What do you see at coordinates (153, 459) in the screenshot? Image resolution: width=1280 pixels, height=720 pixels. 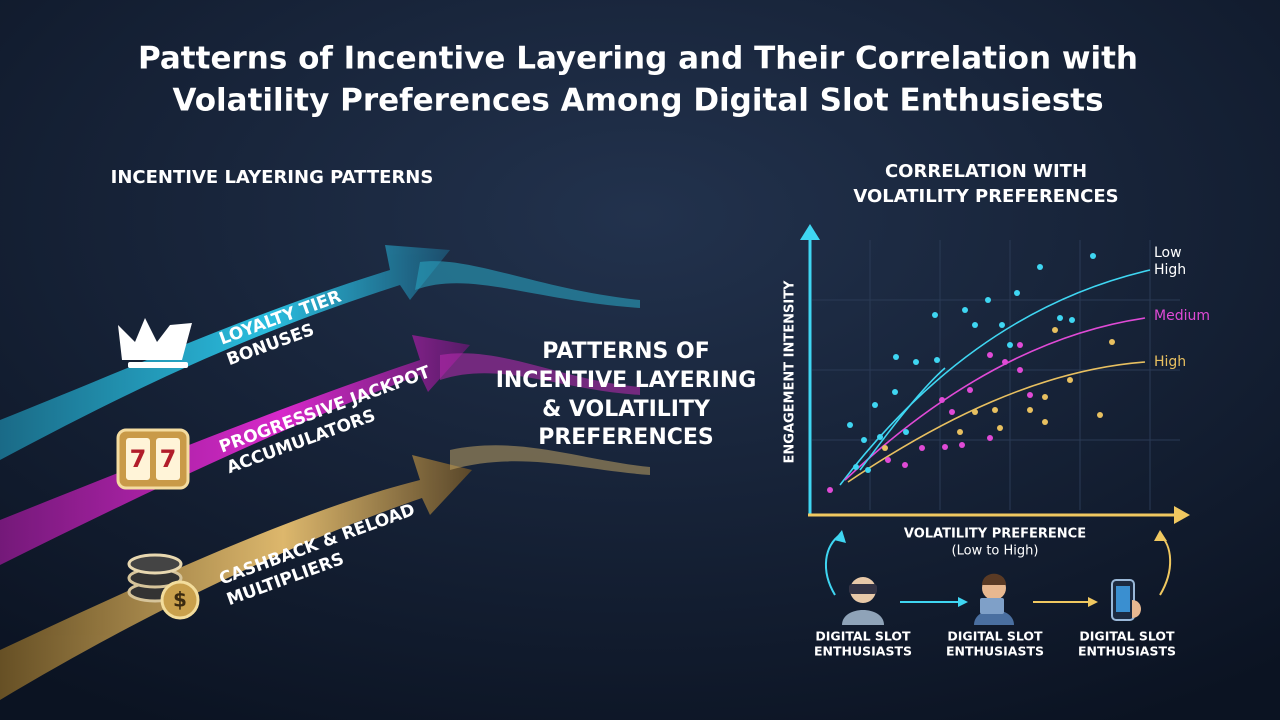 I see `slot-icon: 7 7` at bounding box center [153, 459].